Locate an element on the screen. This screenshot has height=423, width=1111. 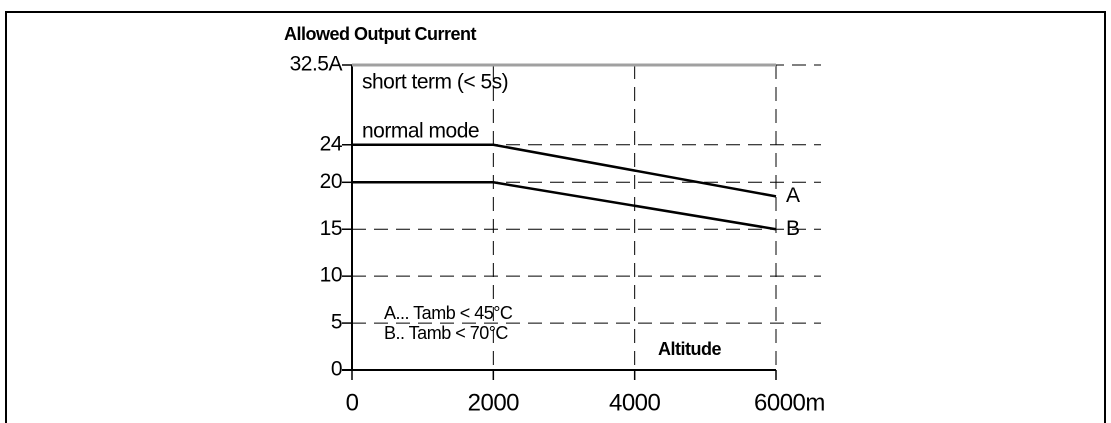
series-label: short term (< 5s) is located at coordinates (435, 82).